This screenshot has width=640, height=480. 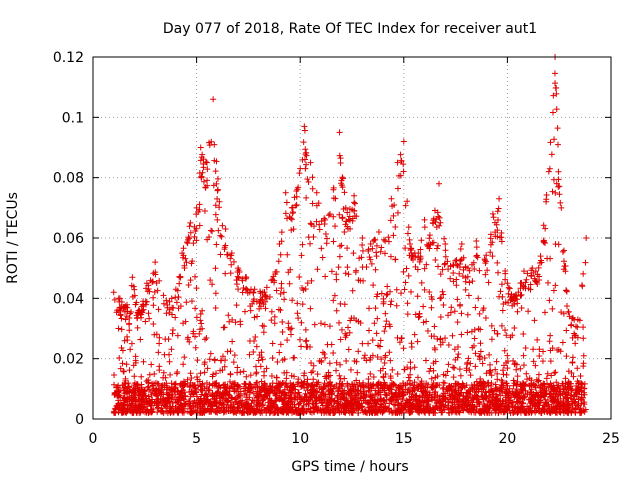 What do you see at coordinates (93, 439) in the screenshot?
I see `x-tick-label: 0` at bounding box center [93, 439].